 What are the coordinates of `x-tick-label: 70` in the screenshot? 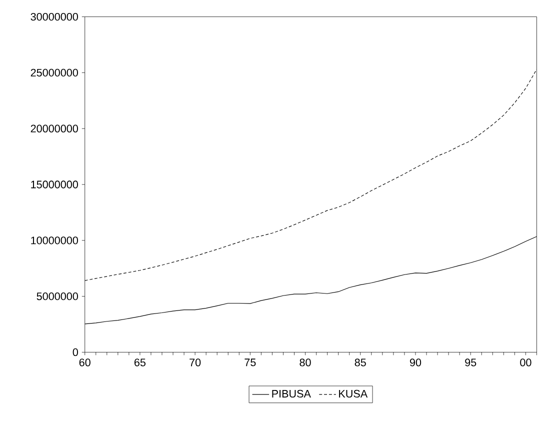 It's located at (195, 362).